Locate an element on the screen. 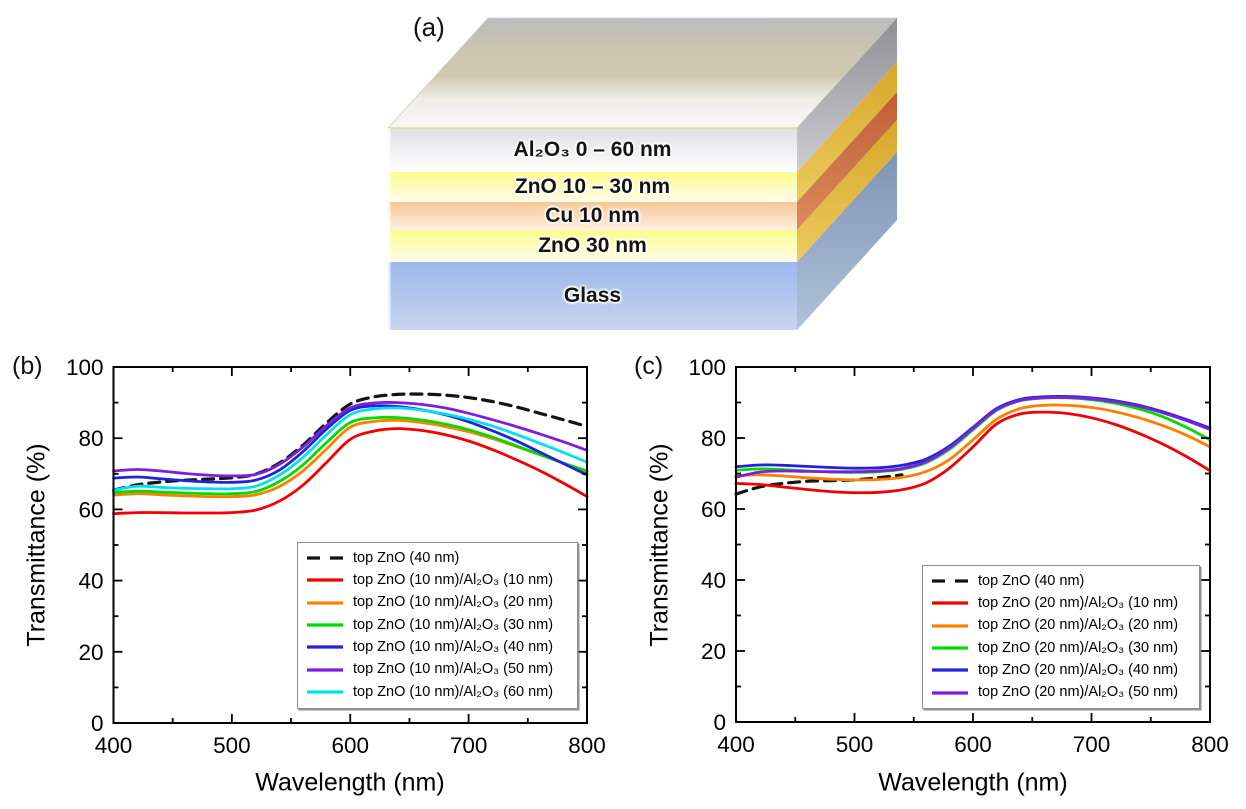  chart-c-y-axis-title: Transmittance (%) is located at coordinates (659, 545).